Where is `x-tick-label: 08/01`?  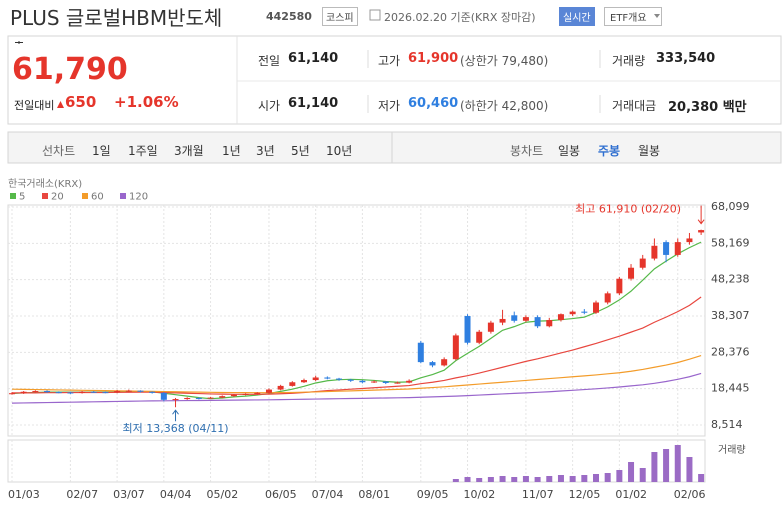
x-tick-label: 08/01 is located at coordinates (374, 494).